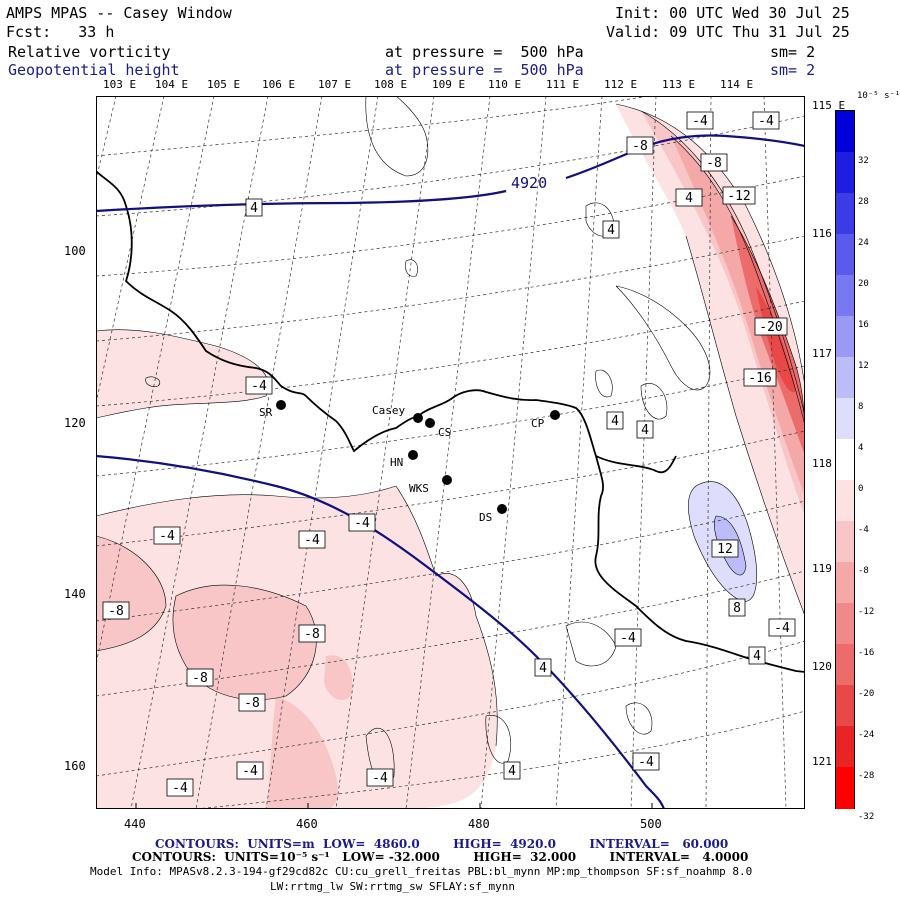 The image size is (900, 900). Describe the element at coordinates (279, 84) in the screenshot. I see `lon-label: 106 E` at that location.